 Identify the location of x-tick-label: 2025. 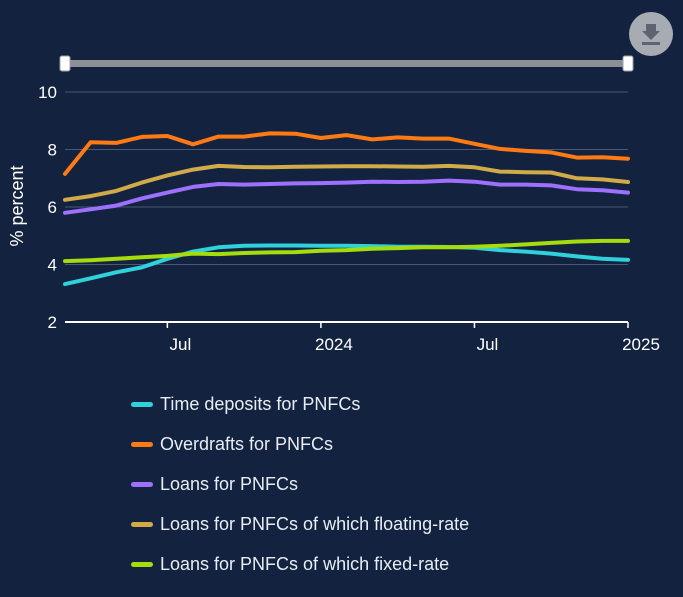
(641, 344).